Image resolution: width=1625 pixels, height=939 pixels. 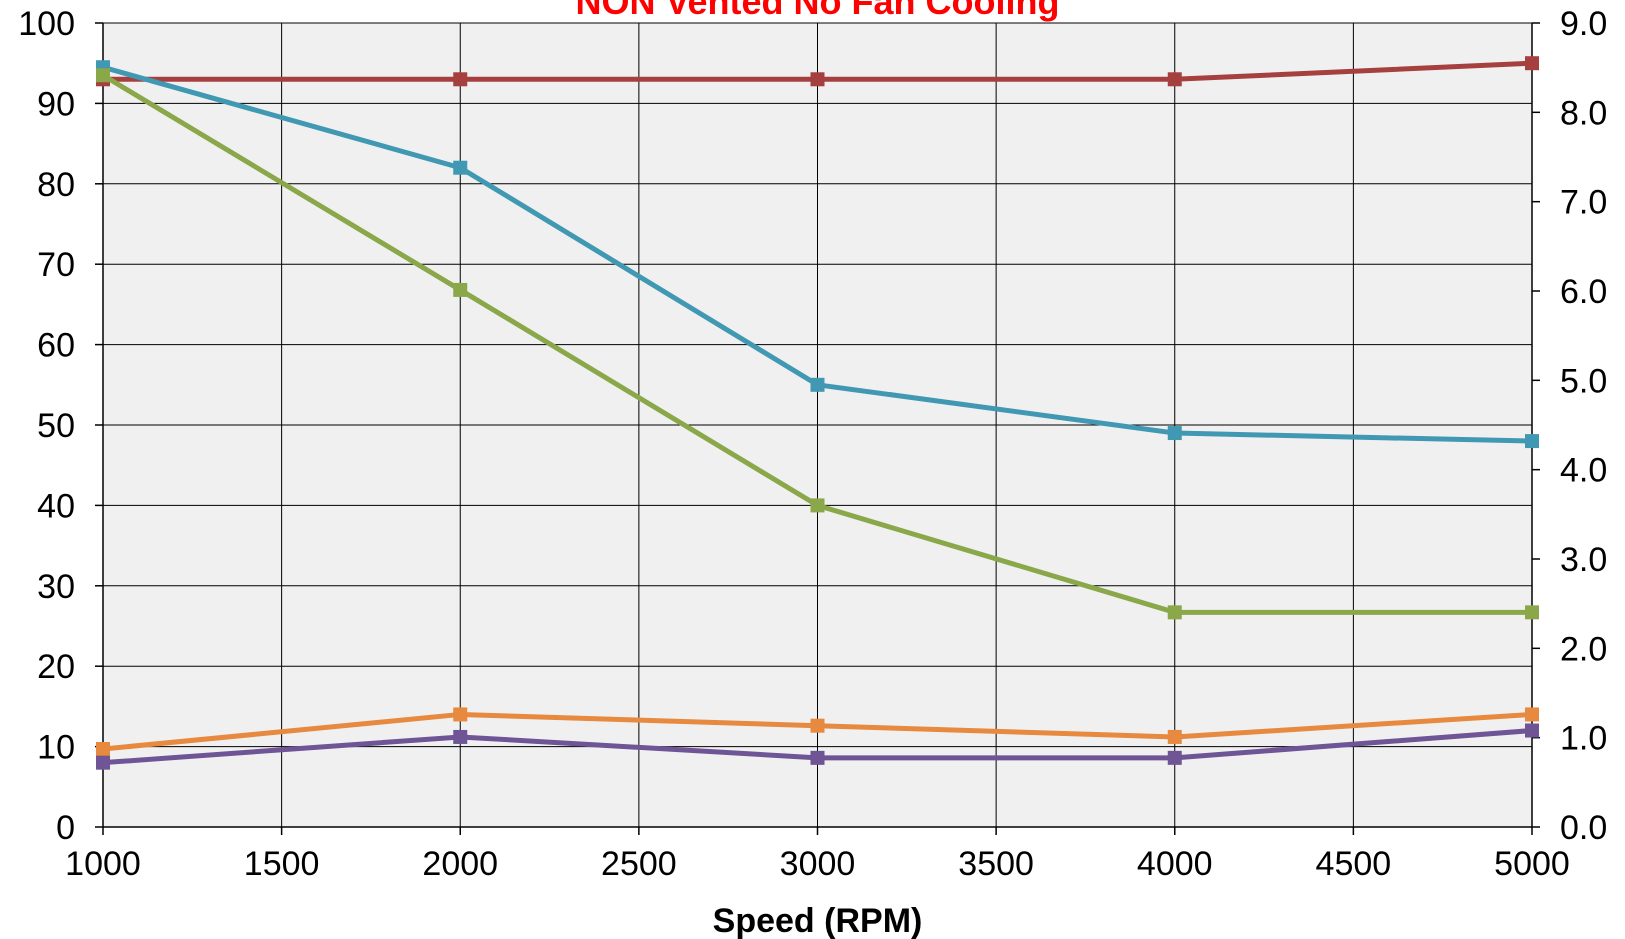 I want to click on x-tick-label: 1500, so click(x=282, y=864).